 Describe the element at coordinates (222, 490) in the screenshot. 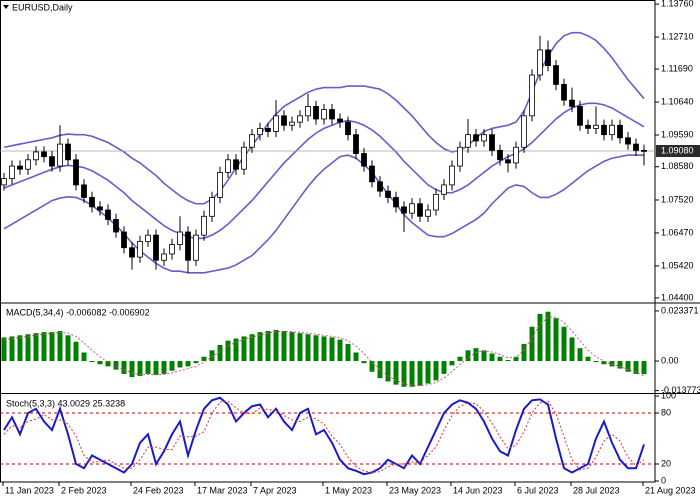

I see `x-tick-label: 17 Mar 2023` at that location.